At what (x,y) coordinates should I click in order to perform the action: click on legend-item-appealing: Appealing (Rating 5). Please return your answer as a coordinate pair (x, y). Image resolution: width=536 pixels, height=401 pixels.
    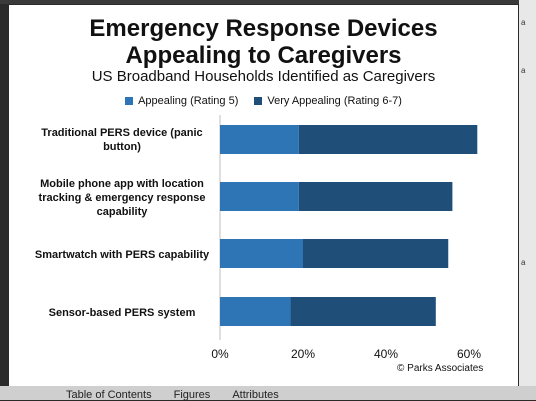
    Looking at the image, I should click on (181, 101).